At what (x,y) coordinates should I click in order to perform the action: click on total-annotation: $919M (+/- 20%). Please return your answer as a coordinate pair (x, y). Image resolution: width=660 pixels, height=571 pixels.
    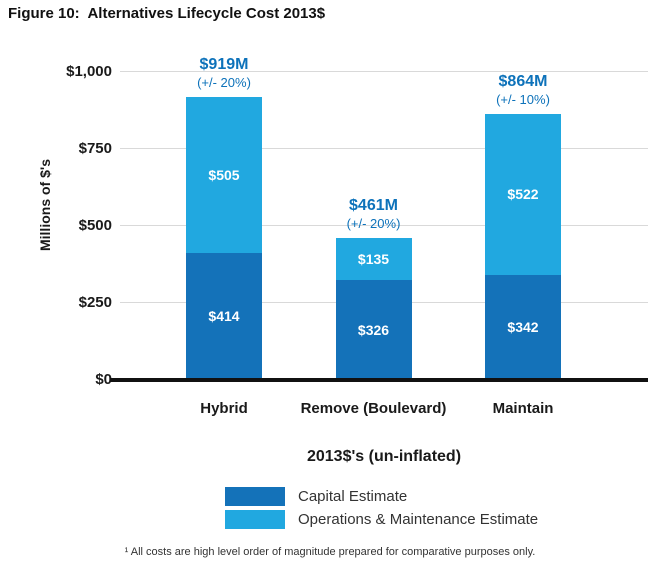
    Looking at the image, I should click on (224, 73).